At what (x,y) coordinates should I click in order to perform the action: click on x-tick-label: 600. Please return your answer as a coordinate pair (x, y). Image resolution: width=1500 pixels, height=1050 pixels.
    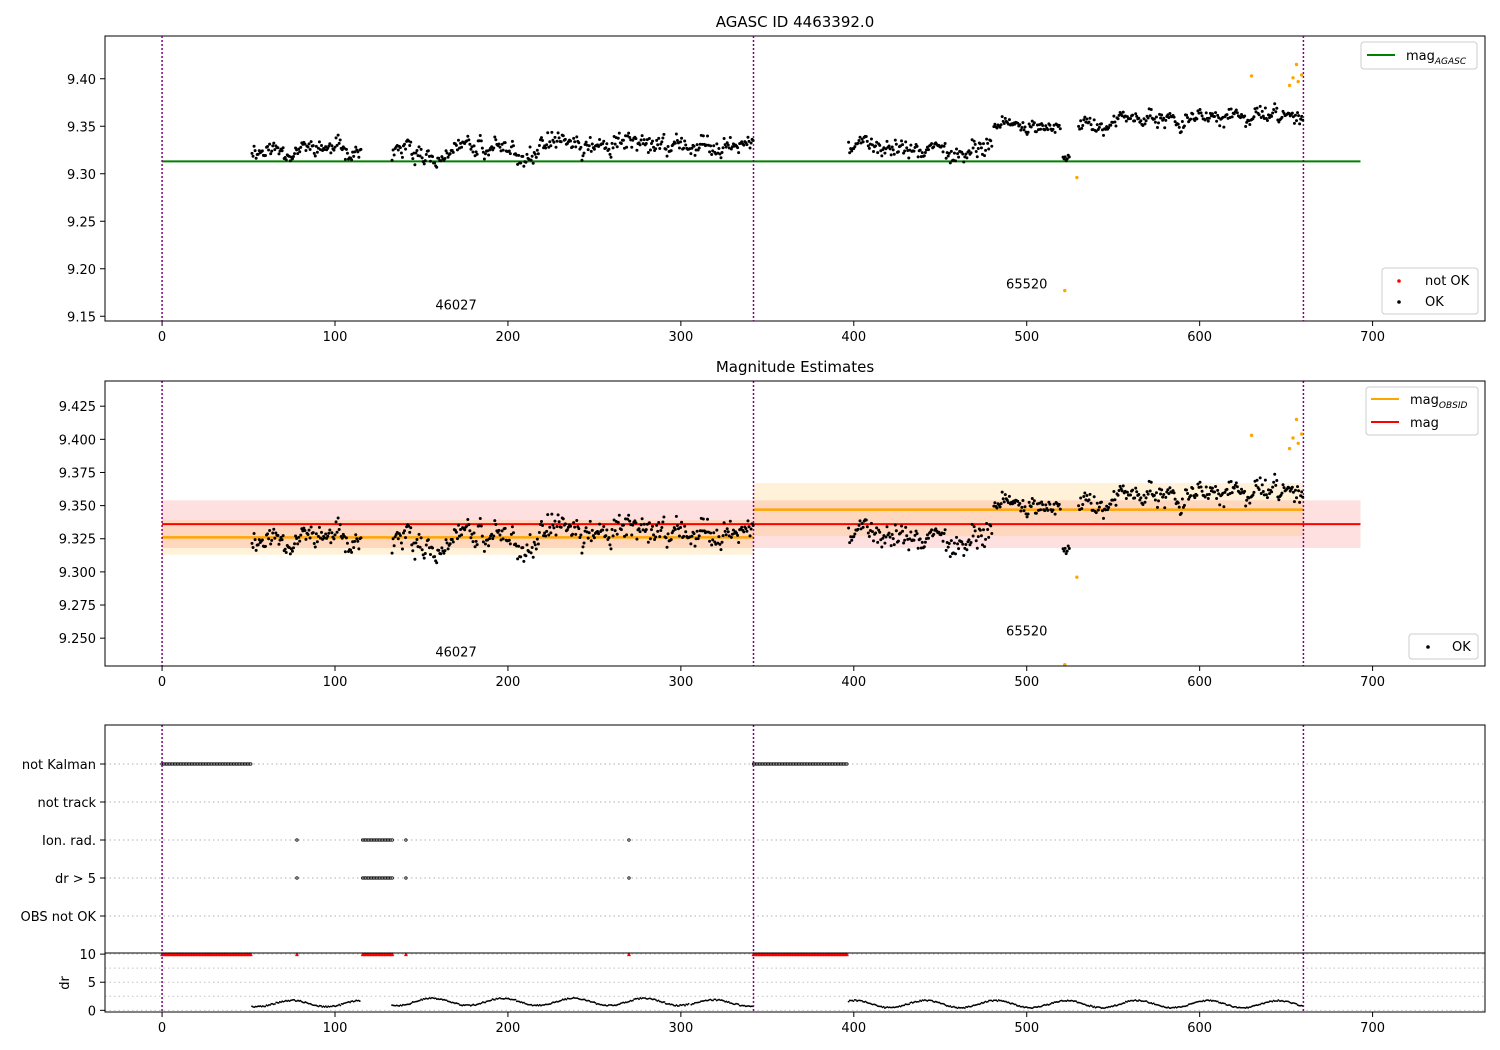
    Looking at the image, I should click on (1199, 337).